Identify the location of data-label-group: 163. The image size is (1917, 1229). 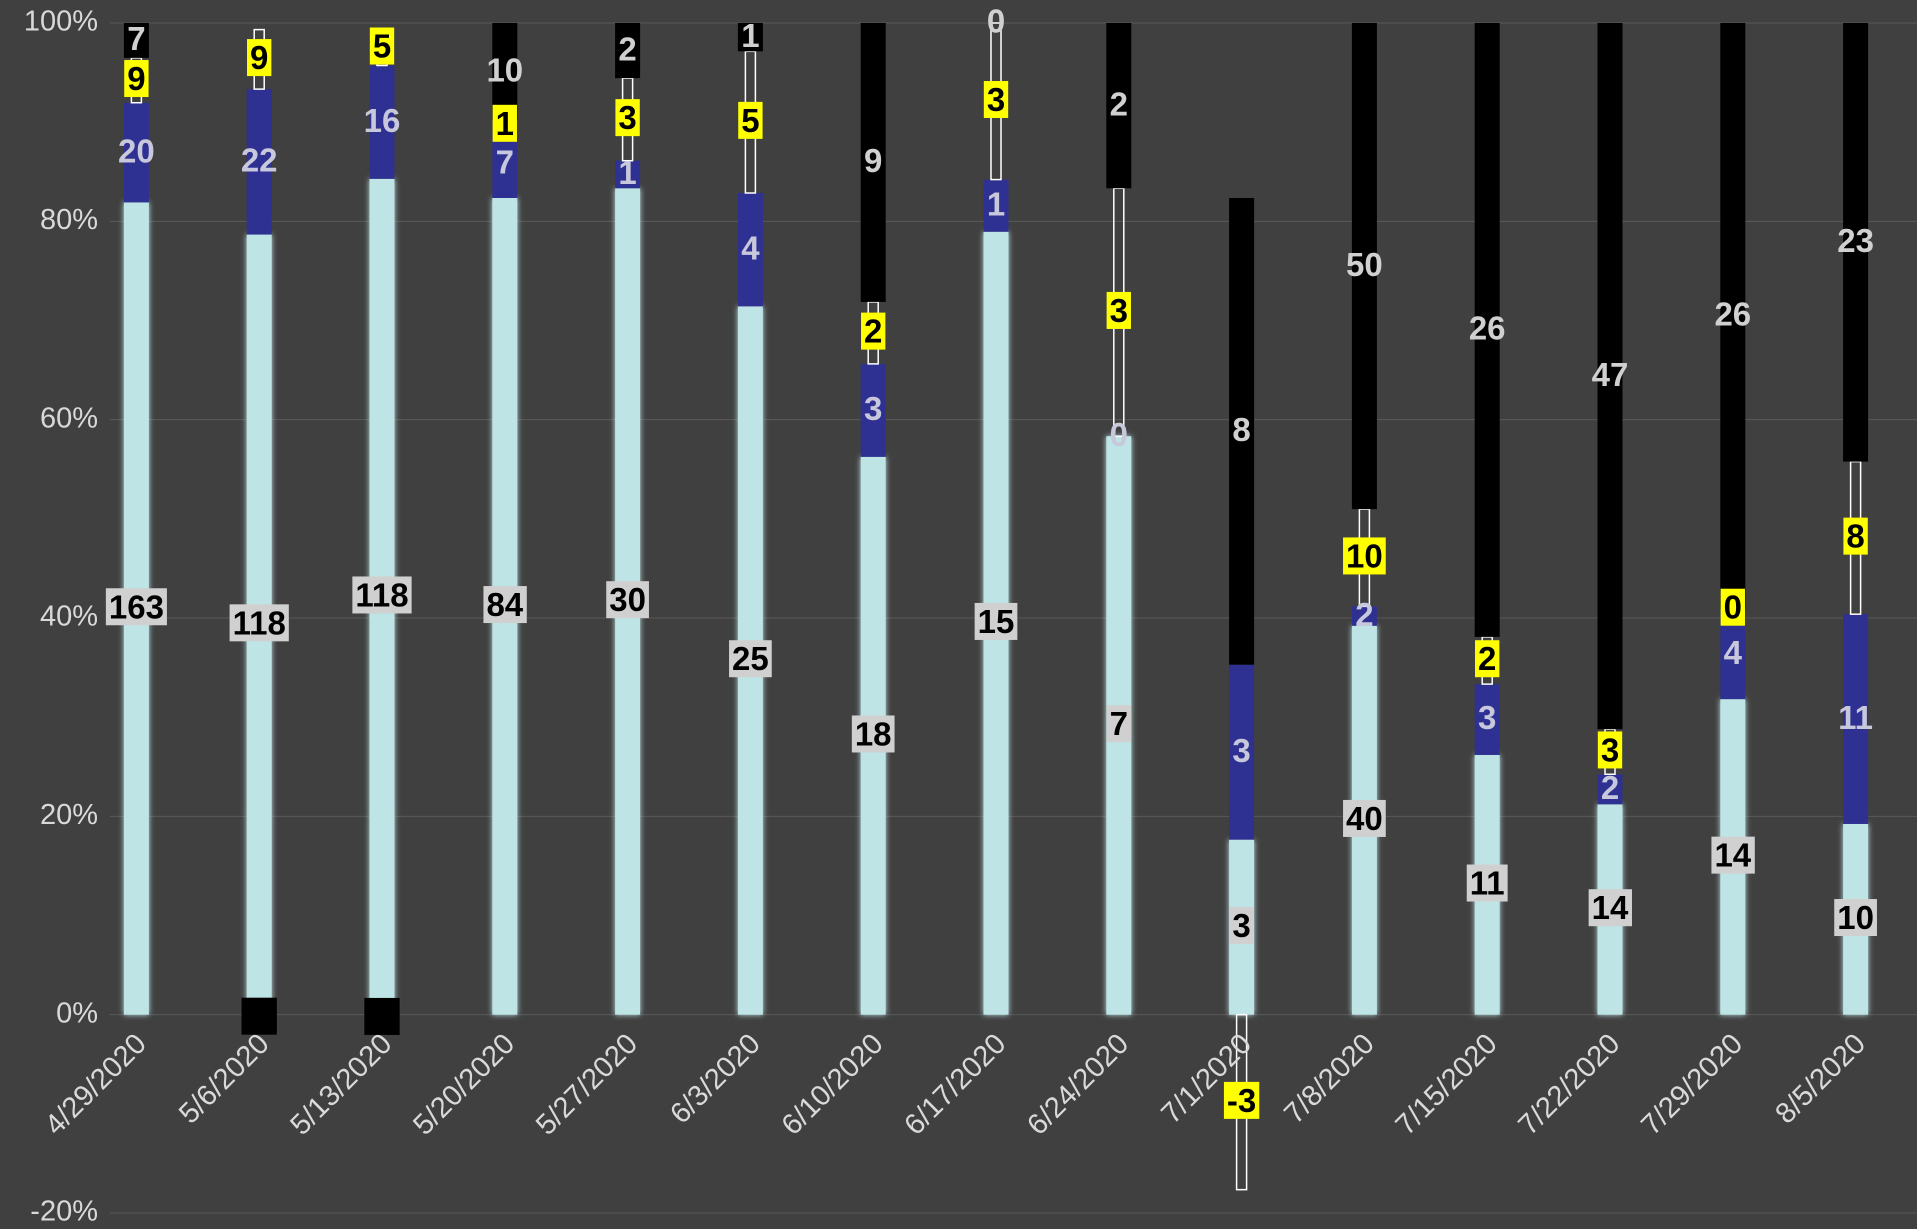
(136, 607).